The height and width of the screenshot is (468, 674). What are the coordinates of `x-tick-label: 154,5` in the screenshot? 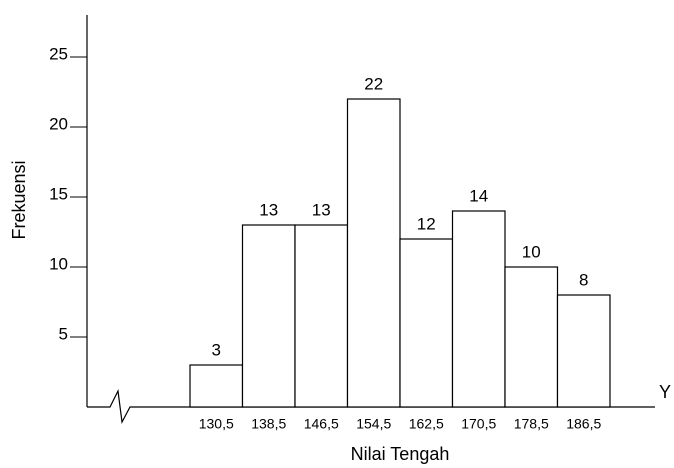 It's located at (373, 424).